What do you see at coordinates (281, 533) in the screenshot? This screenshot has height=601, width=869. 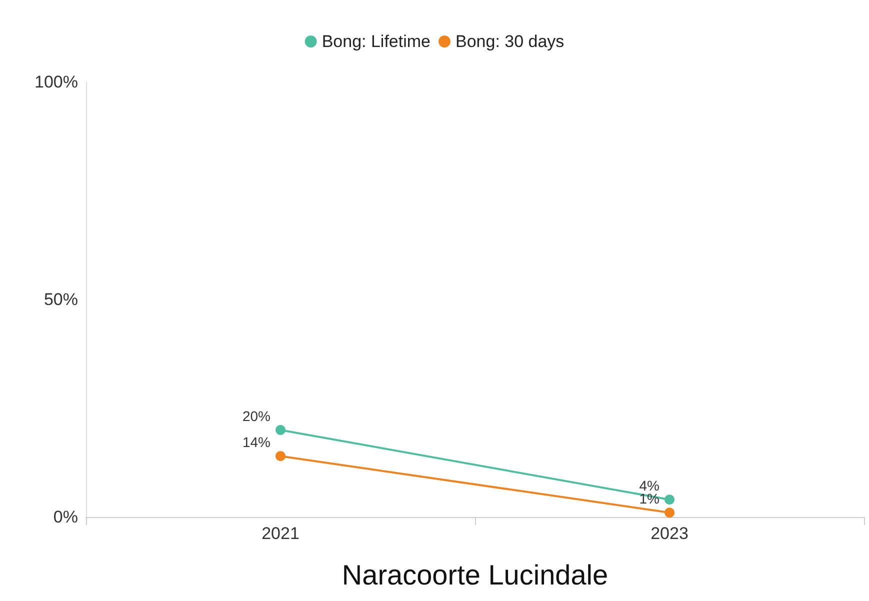 I see `x-tick-label: 2021` at bounding box center [281, 533].